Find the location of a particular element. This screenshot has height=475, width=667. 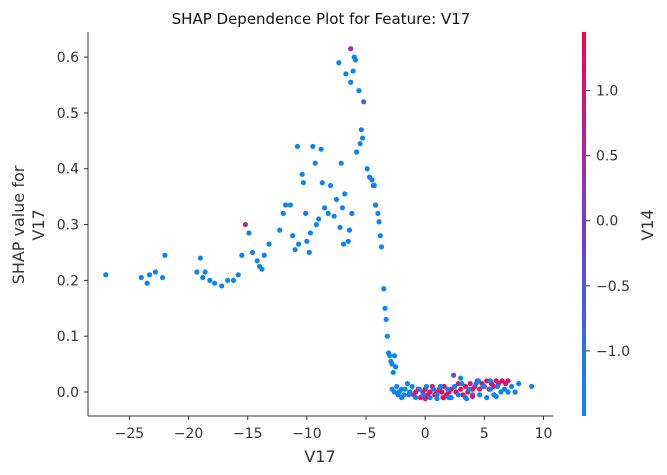

colorbar-tick-label: 1.0 is located at coordinates (607, 92).